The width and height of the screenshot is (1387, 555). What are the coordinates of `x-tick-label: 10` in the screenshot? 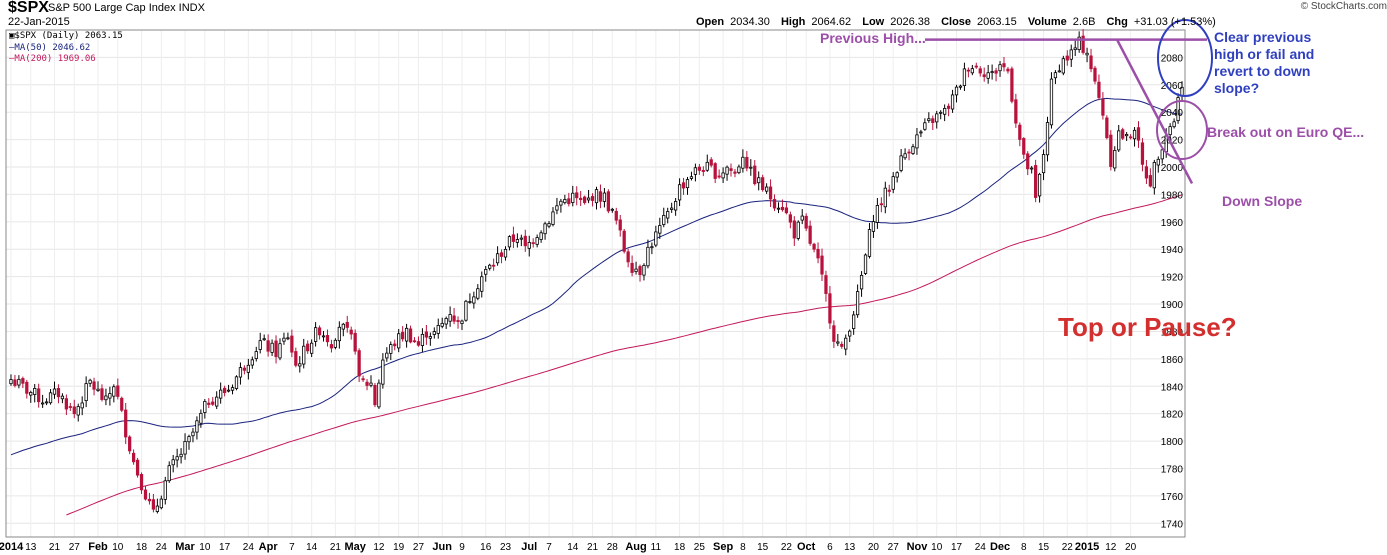 It's located at (118, 547).